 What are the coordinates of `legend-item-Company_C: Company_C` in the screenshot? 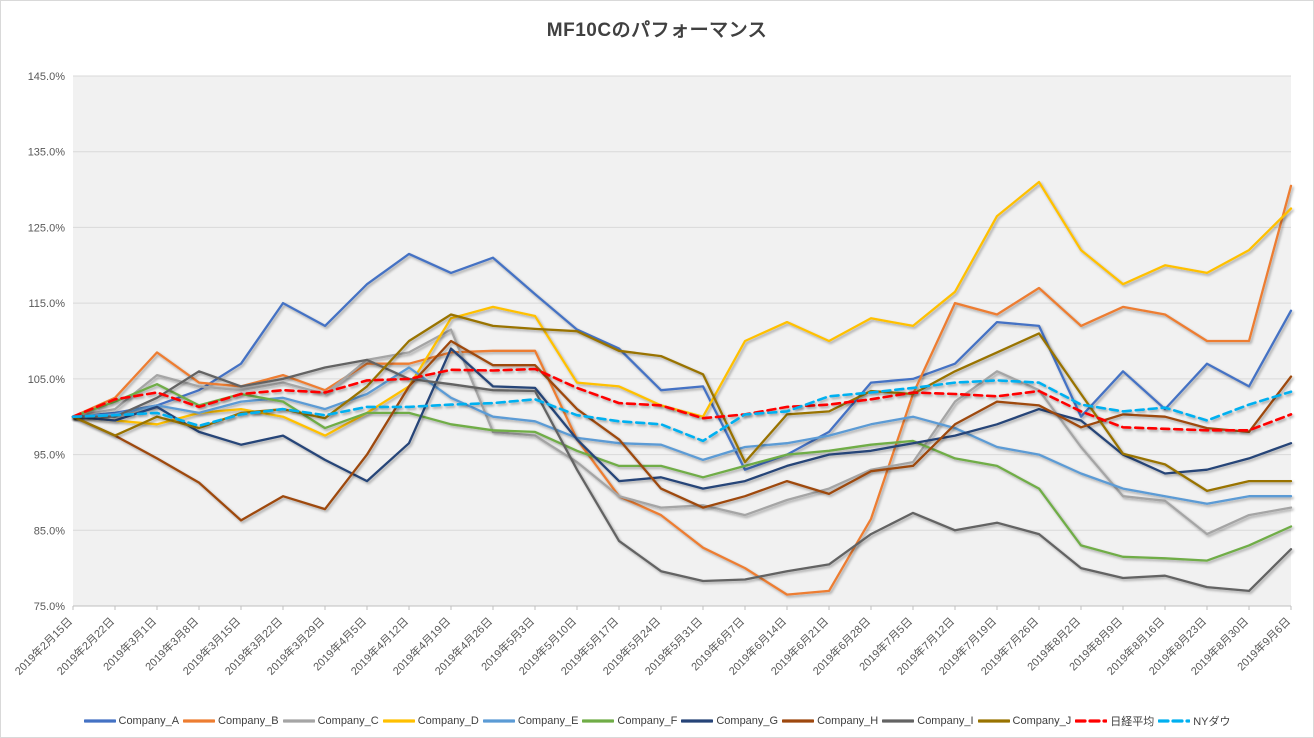 It's located at (330, 721).